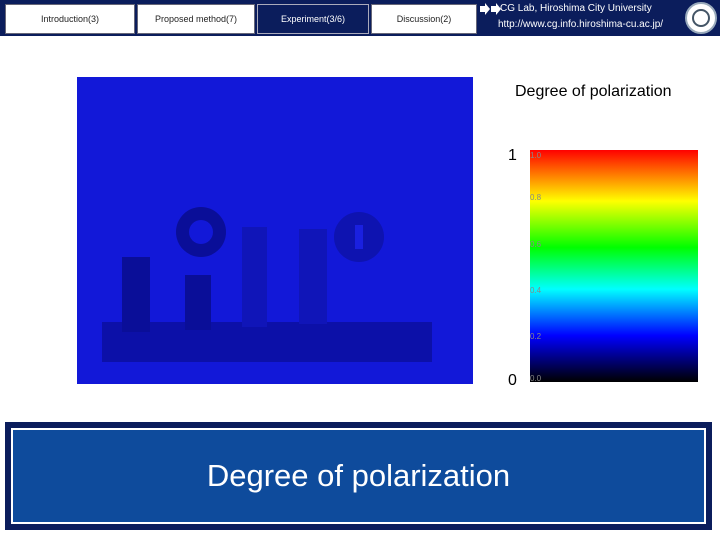 This screenshot has width=720, height=540. Describe the element at coordinates (536, 155) in the screenshot. I see `scale-label: 1.0` at that location.